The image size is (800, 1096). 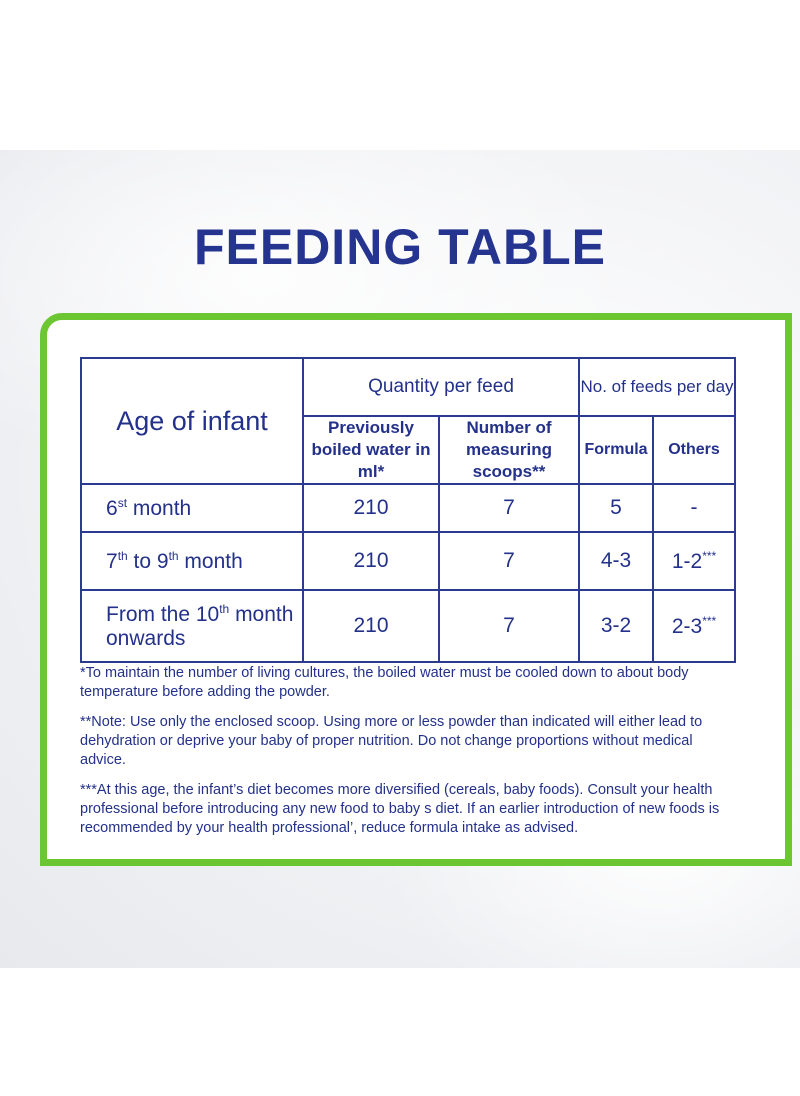 What do you see at coordinates (657, 387) in the screenshot?
I see `feeds-header: No. of feeds per day` at bounding box center [657, 387].